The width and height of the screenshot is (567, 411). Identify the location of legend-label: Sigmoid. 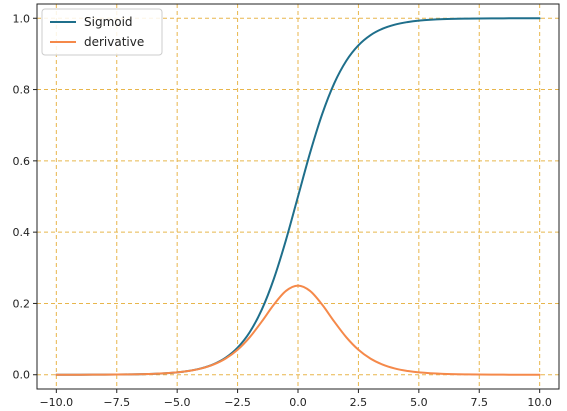
(108, 22).